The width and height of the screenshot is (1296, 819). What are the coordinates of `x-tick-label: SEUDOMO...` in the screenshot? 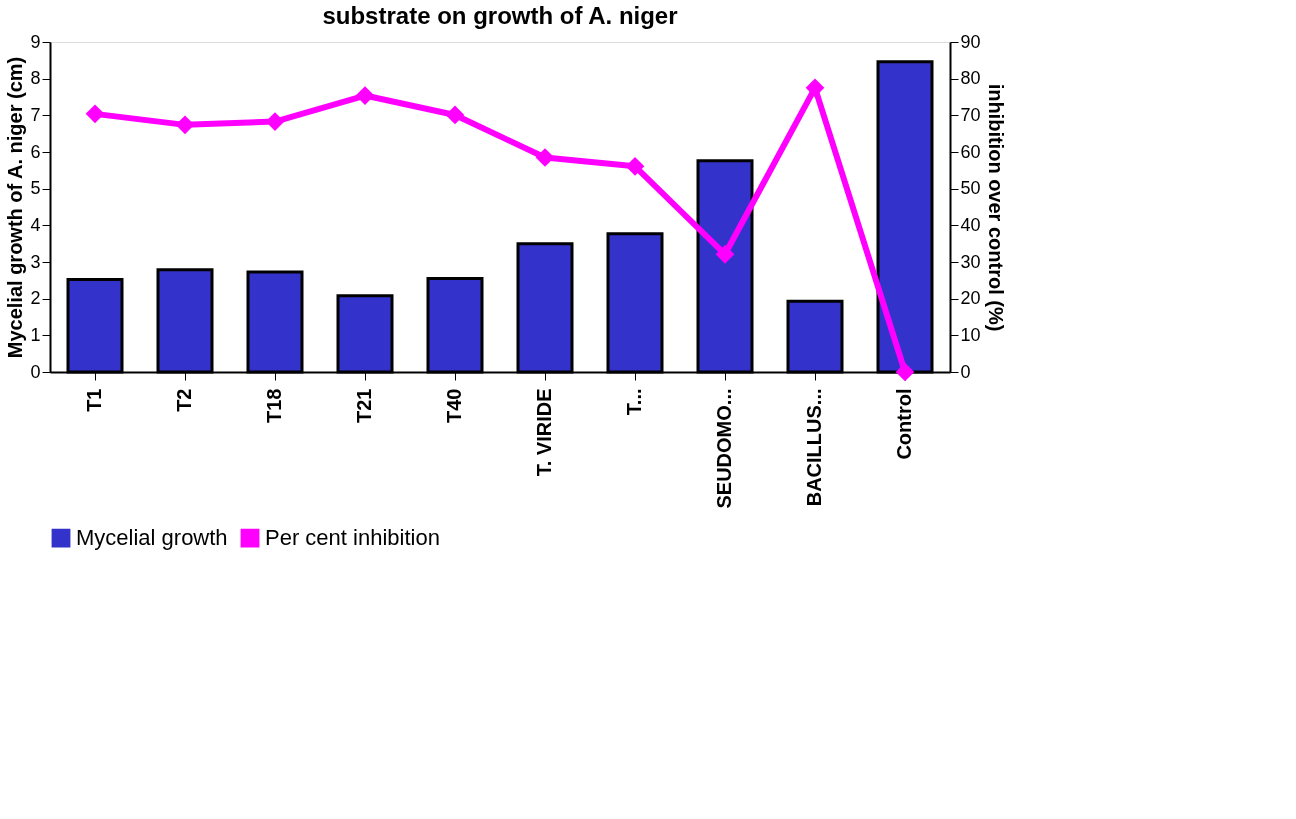 It's located at (724, 448).